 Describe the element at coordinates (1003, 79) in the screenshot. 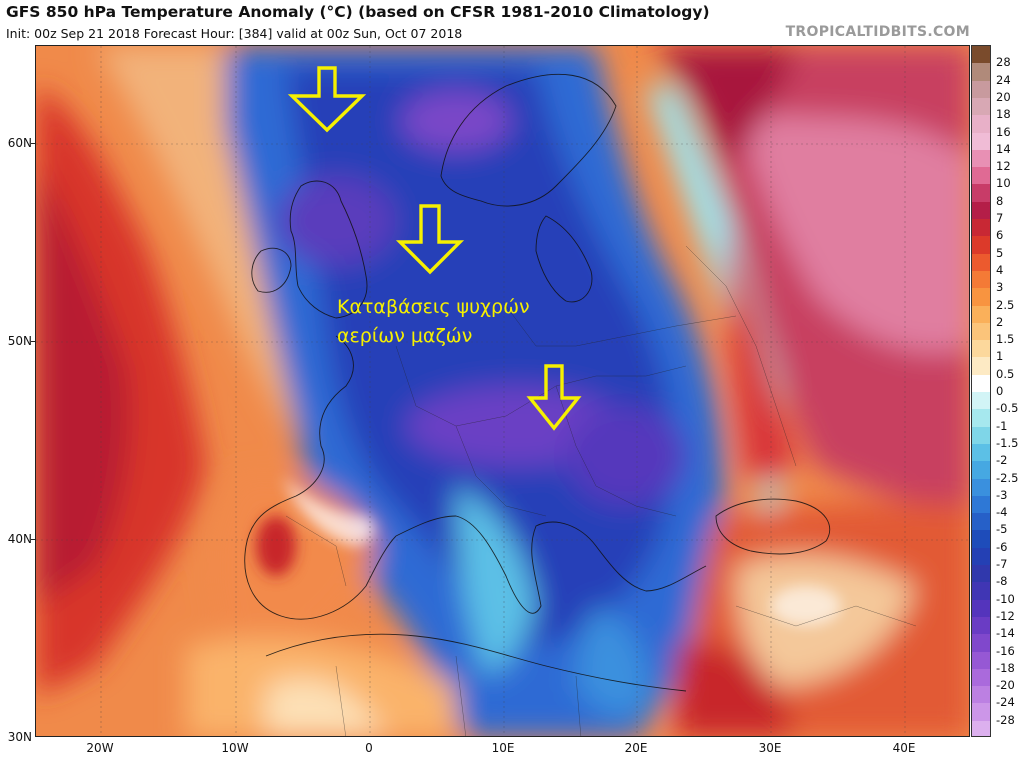

I see `colorbar-label: 24` at that location.